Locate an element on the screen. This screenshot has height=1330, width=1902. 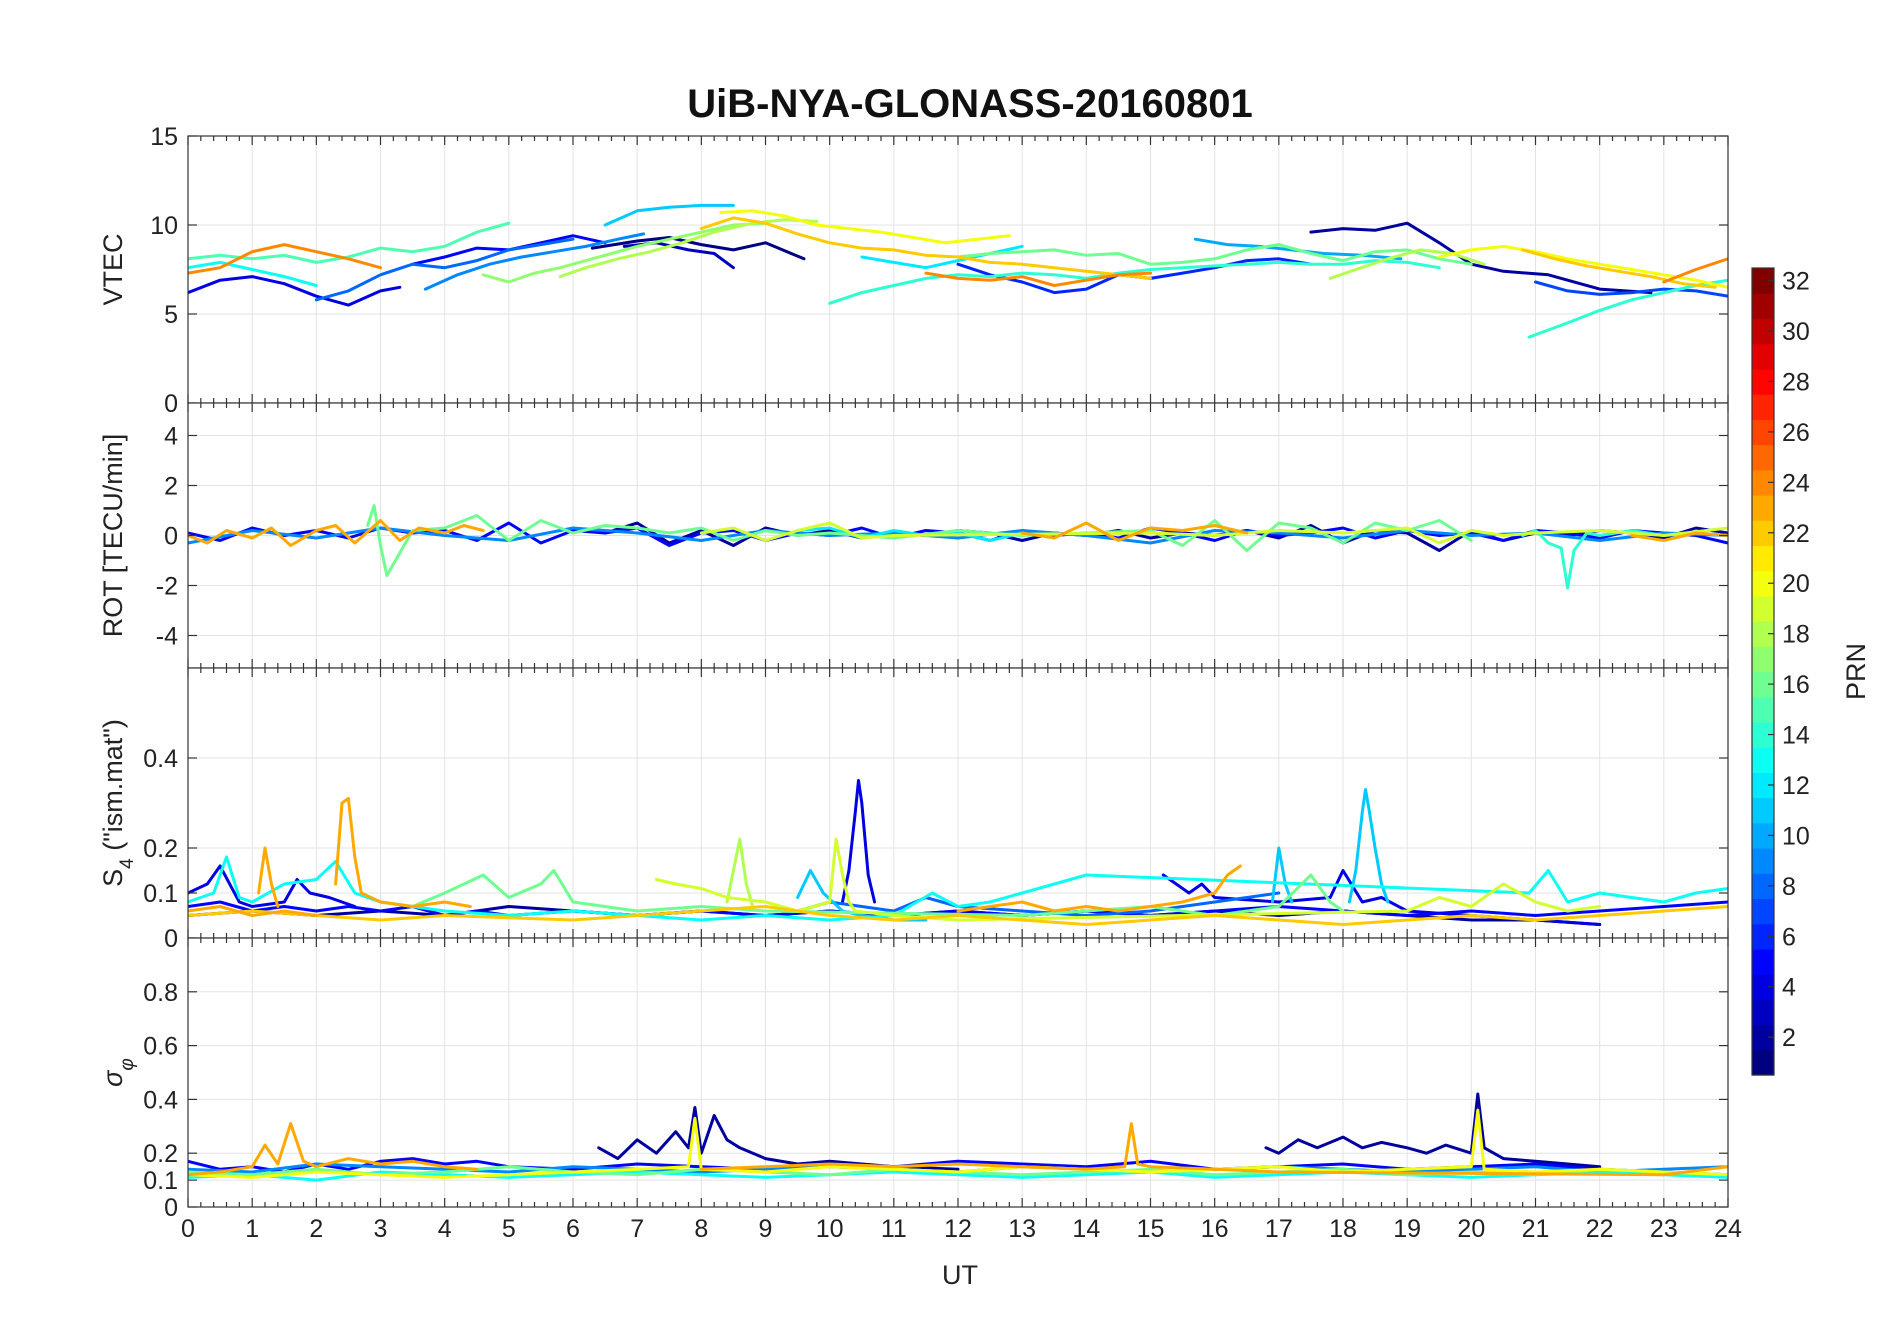
colorbar-tick-label: 28 is located at coordinates (1796, 382).